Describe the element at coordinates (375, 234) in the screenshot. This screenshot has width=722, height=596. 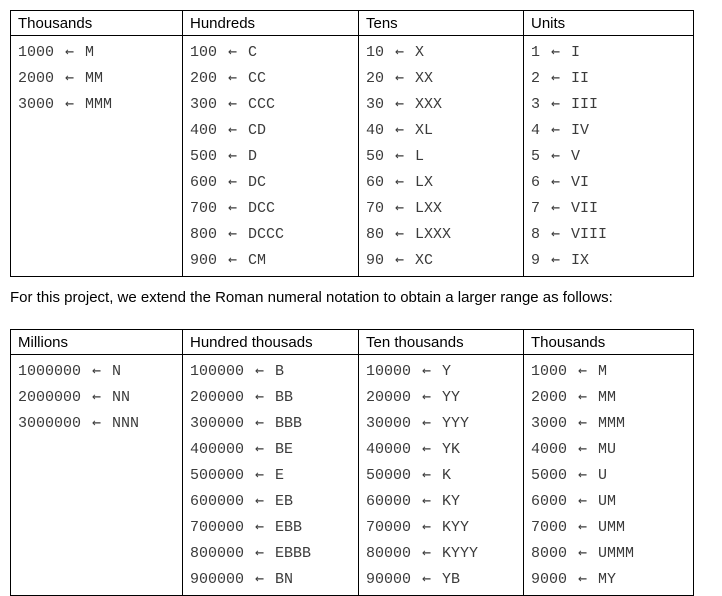
I see `decimal-value: 80` at that location.